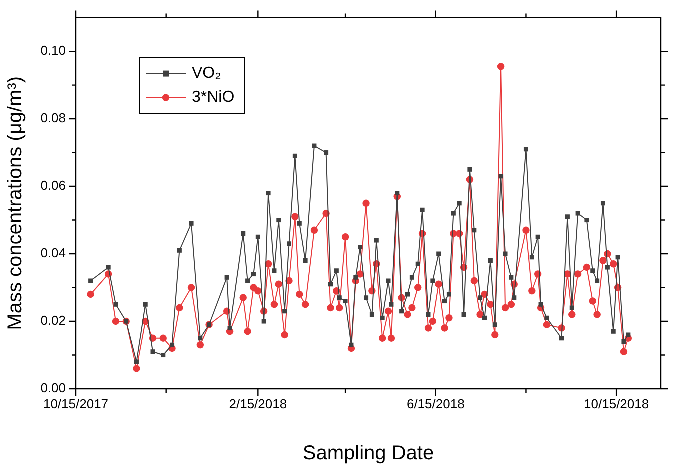 This screenshot has width=675, height=470. I want to click on y-tick-label: 0.02, so click(53, 320).